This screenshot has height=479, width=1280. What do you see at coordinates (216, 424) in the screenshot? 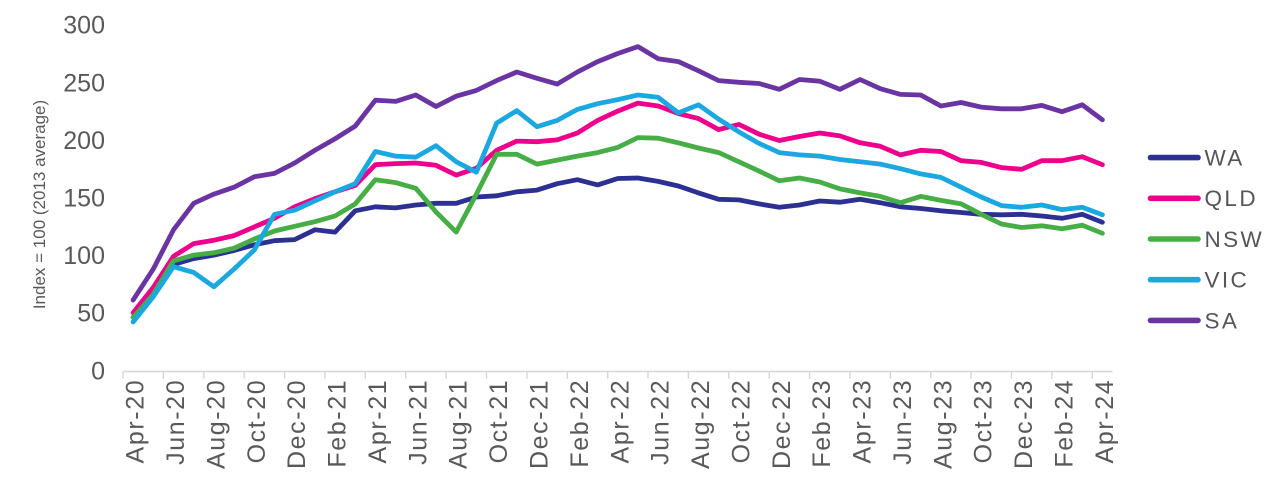
I see `svg-text: Aug-20` at bounding box center [216, 424].